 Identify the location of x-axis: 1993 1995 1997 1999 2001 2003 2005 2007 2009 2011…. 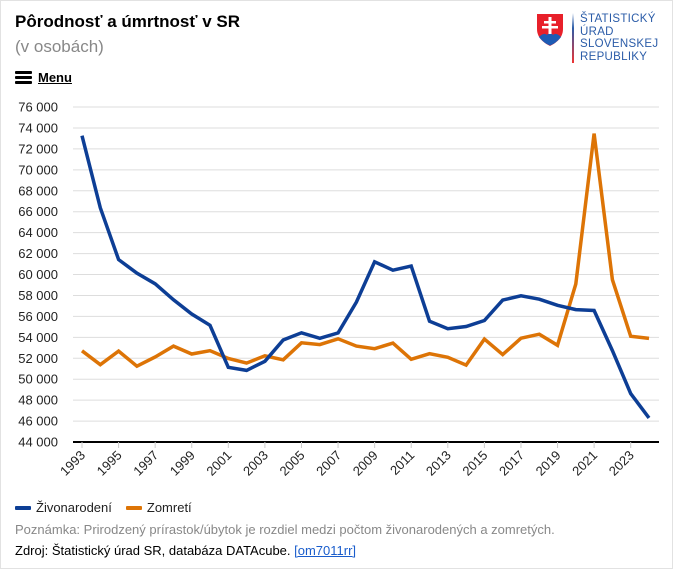
(358, 460).